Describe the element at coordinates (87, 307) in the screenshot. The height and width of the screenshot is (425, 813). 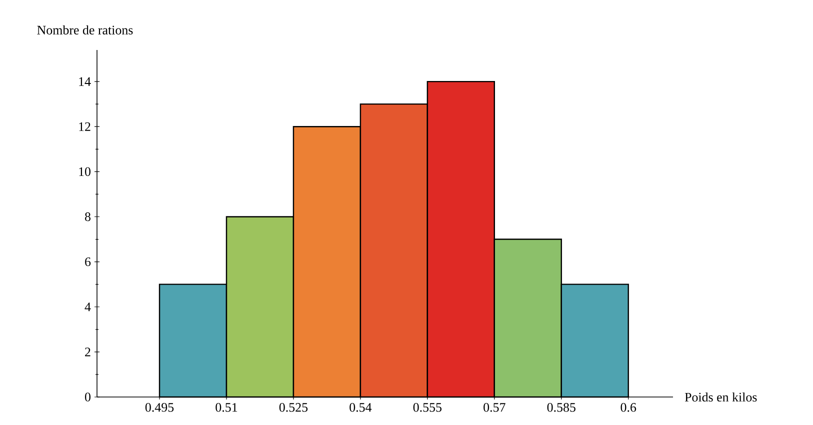
I see `y-tick-label: 4` at that location.